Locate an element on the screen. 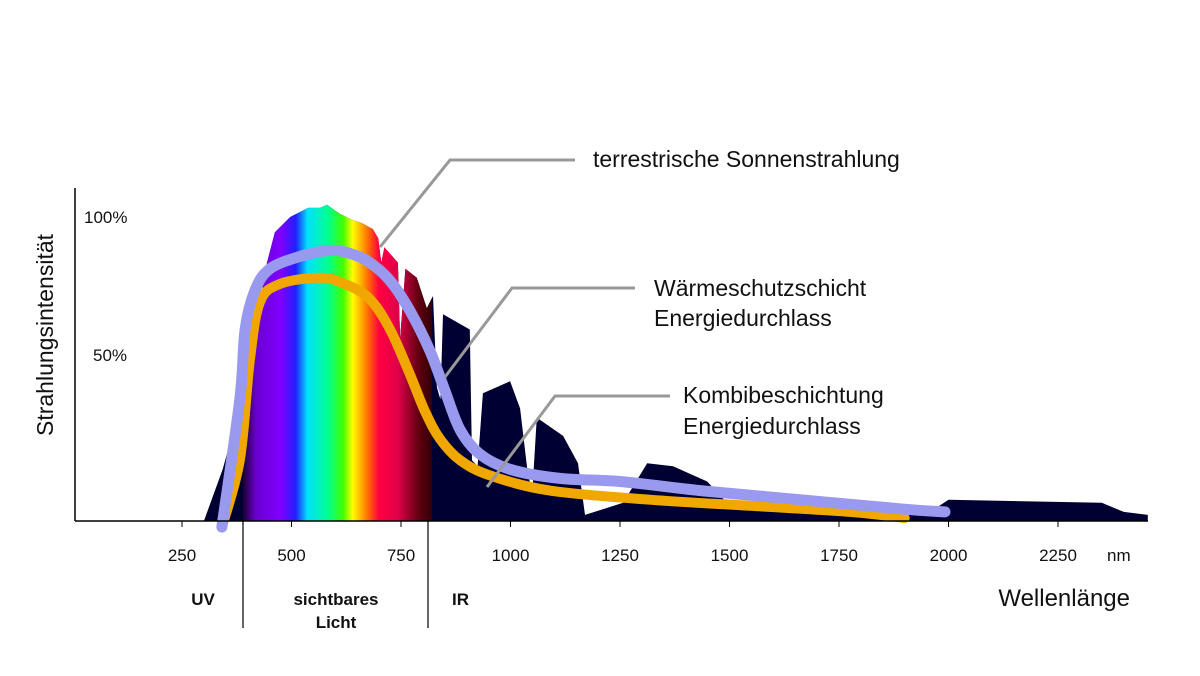 The width and height of the screenshot is (1200, 676). x-tick-label-2250: 2250 is located at coordinates (1058, 555).